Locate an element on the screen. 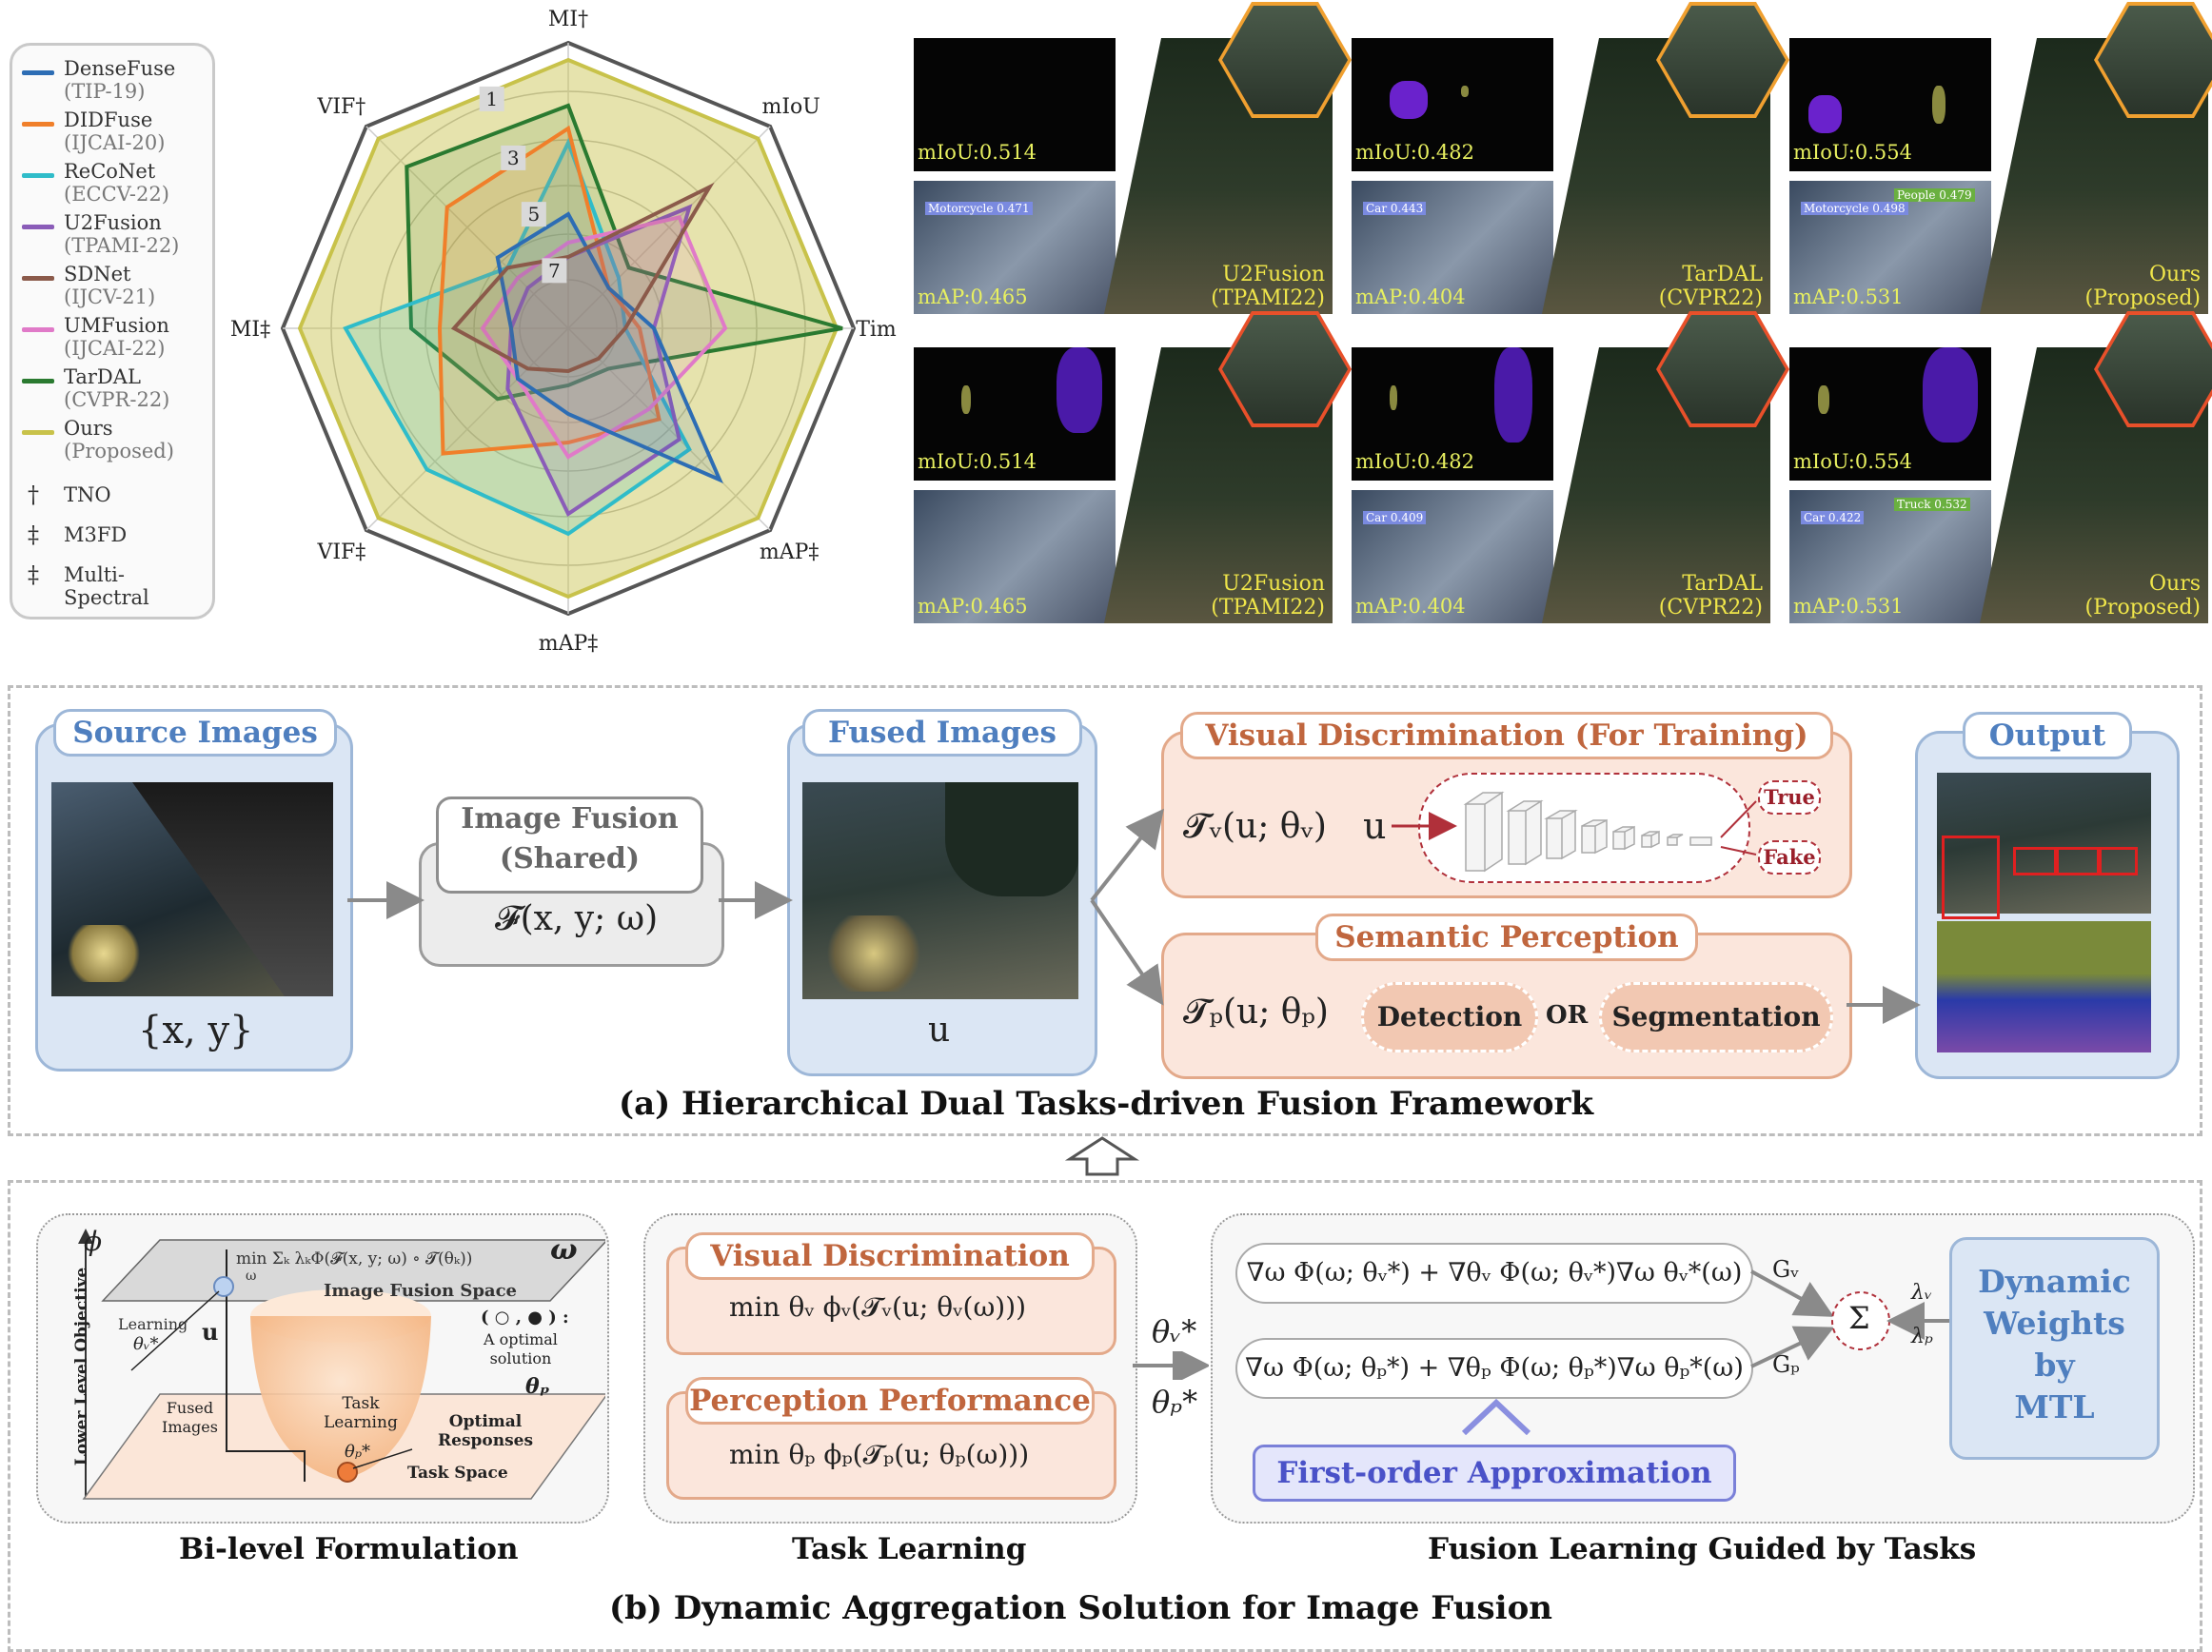 The image size is (2212, 1652). theta-p-label: θₚ is located at coordinates (537, 1387).